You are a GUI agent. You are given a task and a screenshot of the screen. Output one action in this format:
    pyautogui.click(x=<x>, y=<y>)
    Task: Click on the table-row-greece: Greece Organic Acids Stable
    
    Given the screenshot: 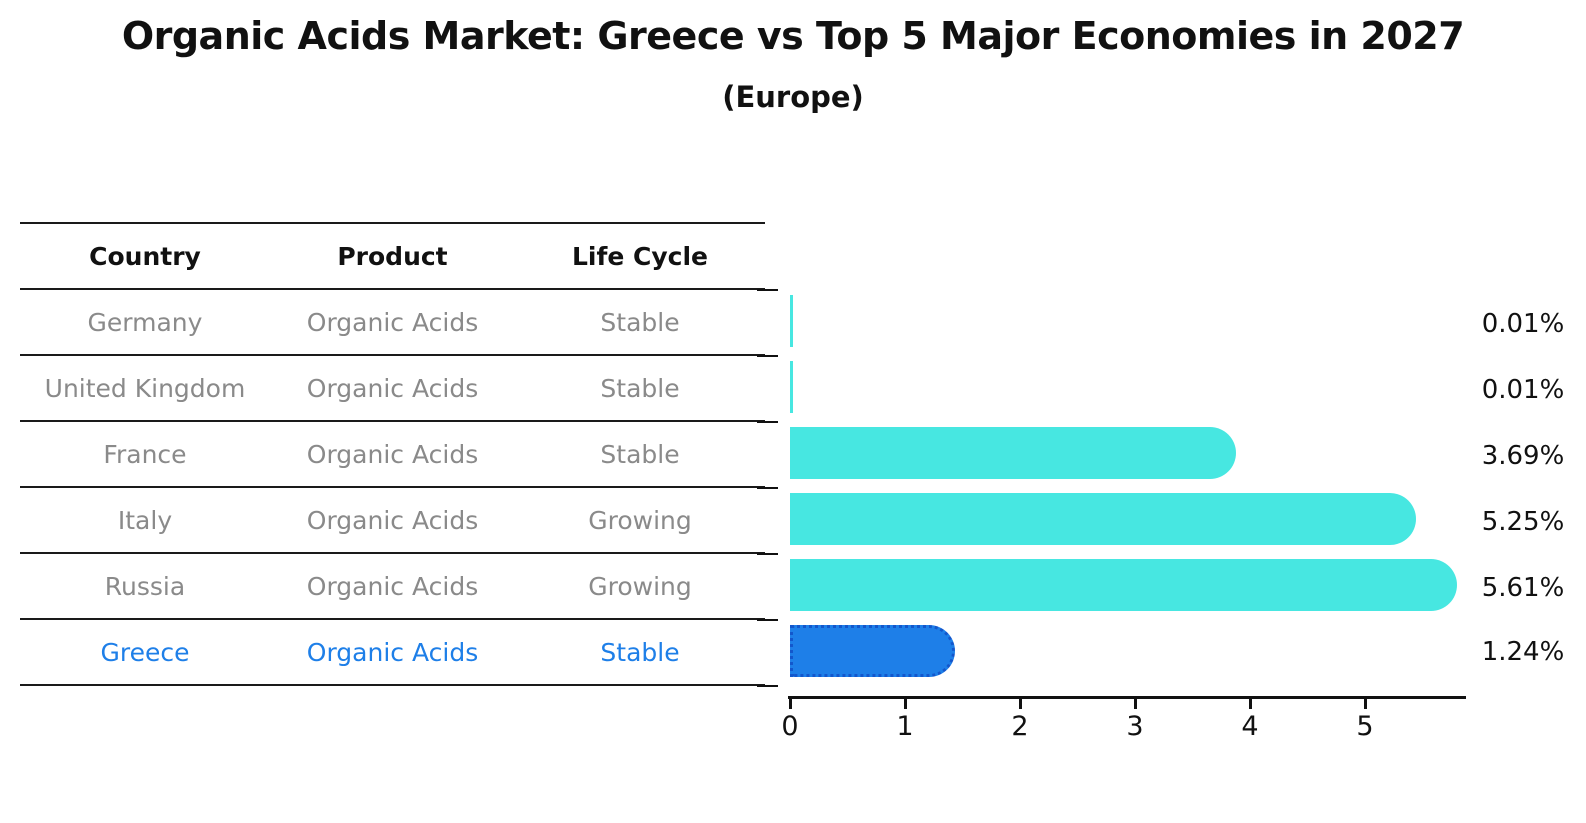 What is the action you would take?
    pyautogui.click(x=392, y=651)
    